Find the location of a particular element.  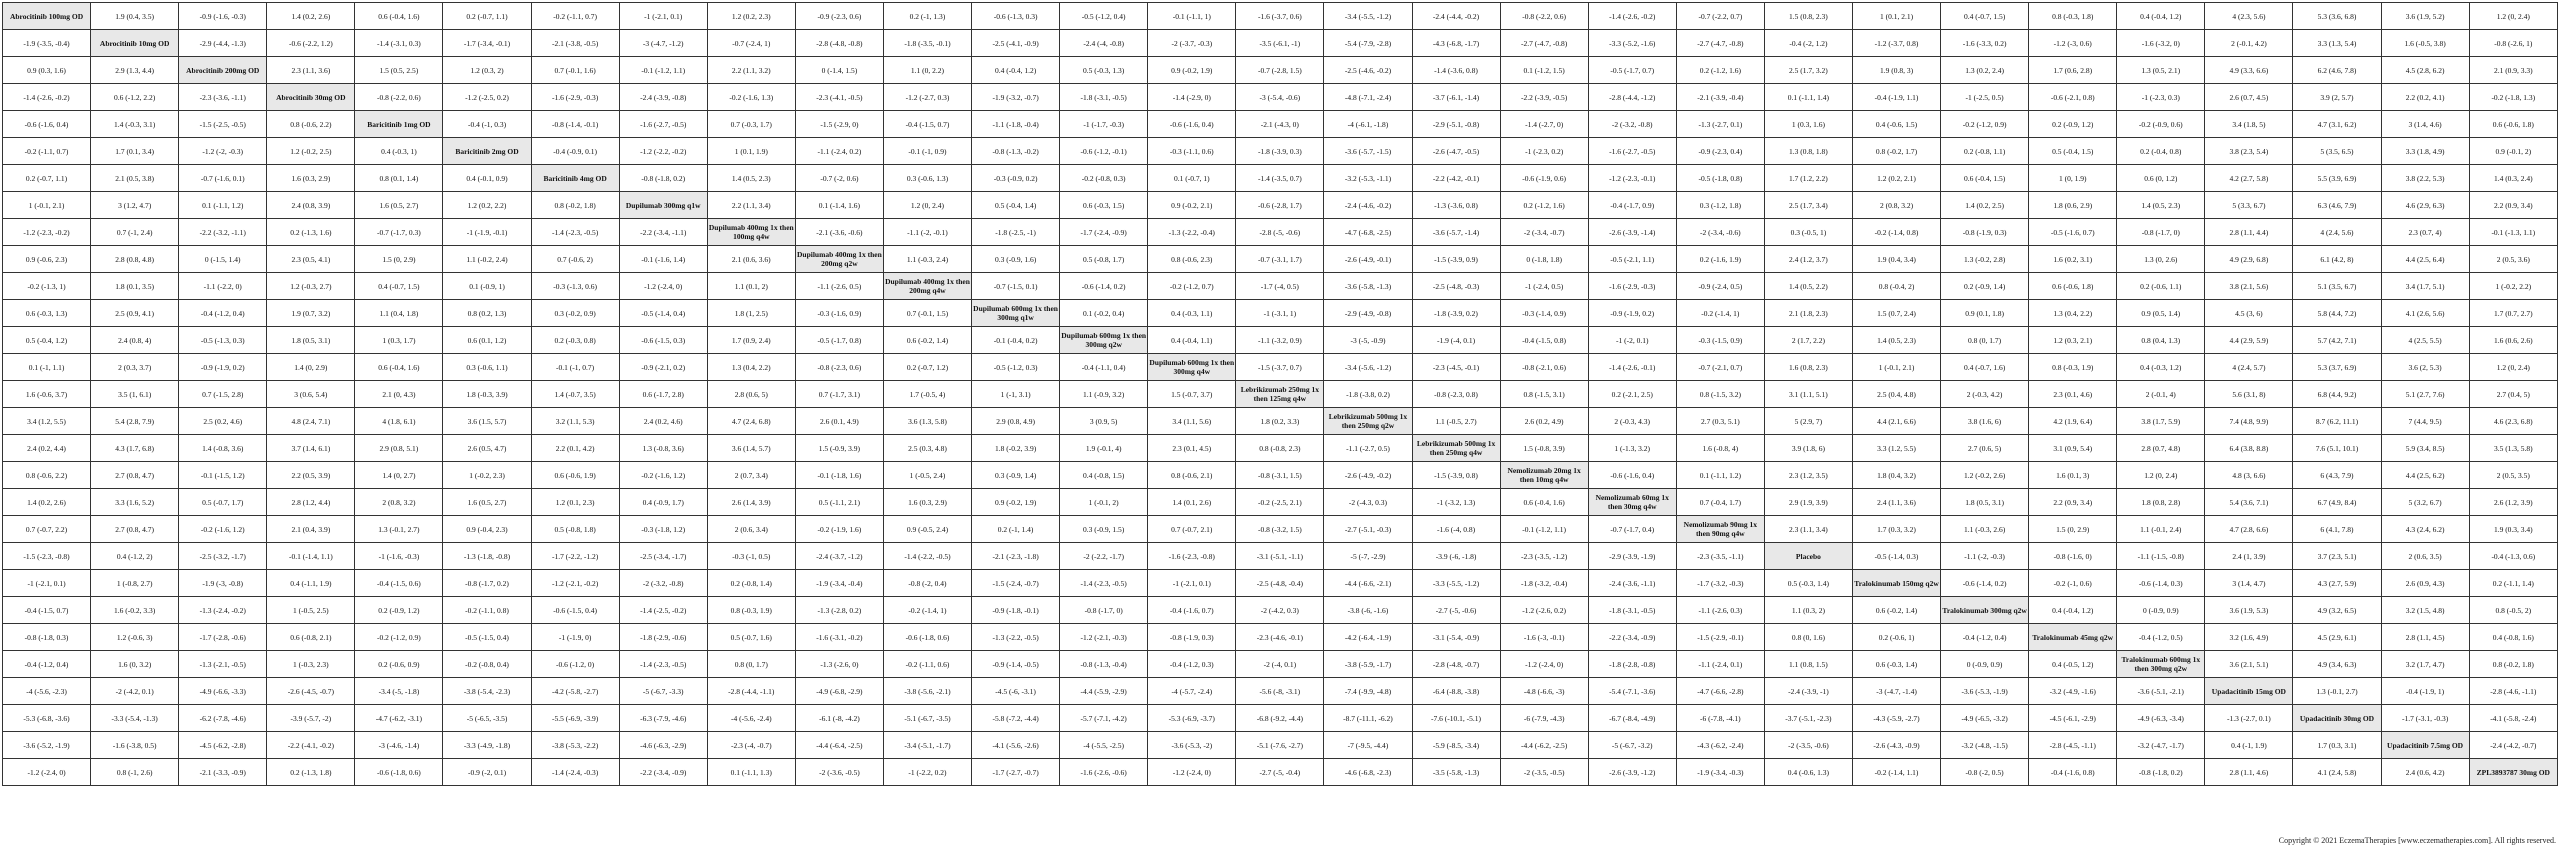

comparison-cell: 1 (-0.2, 2.3) is located at coordinates (487, 475).